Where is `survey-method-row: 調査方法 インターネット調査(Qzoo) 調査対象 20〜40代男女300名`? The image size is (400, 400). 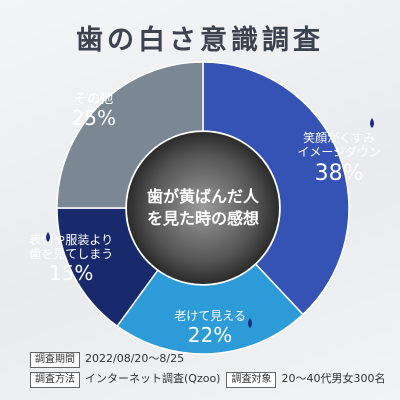 survey-method-row: 調査方法 インターネット調査(Qzoo) 調査対象 20〜40代男女300名 is located at coordinates (207, 379).